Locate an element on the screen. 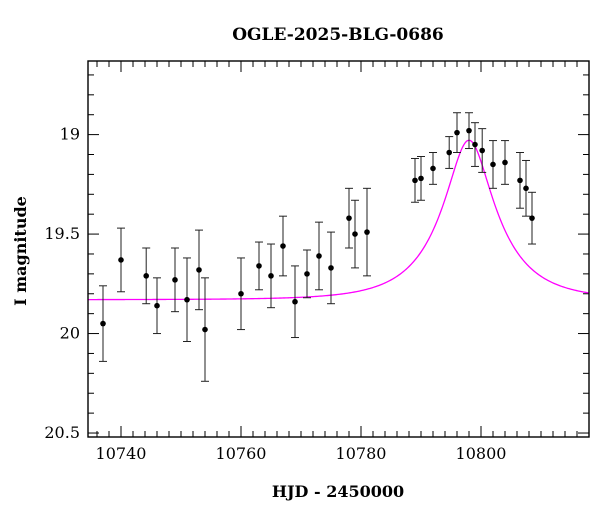  y-tick-label: 20.5 is located at coordinates (62, 432).